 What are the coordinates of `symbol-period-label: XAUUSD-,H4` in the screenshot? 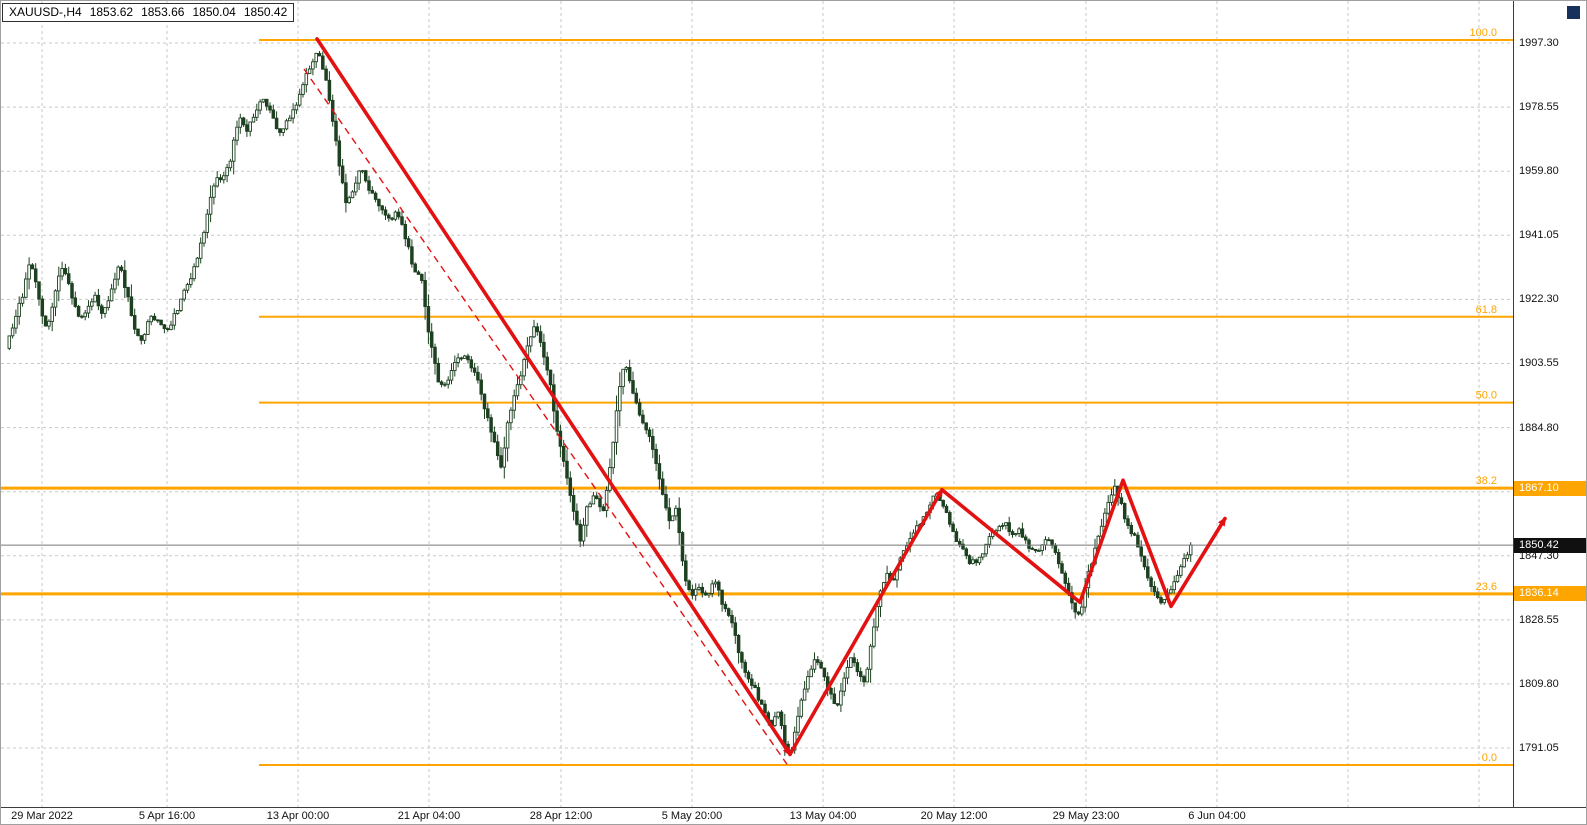 It's located at (45, 12).